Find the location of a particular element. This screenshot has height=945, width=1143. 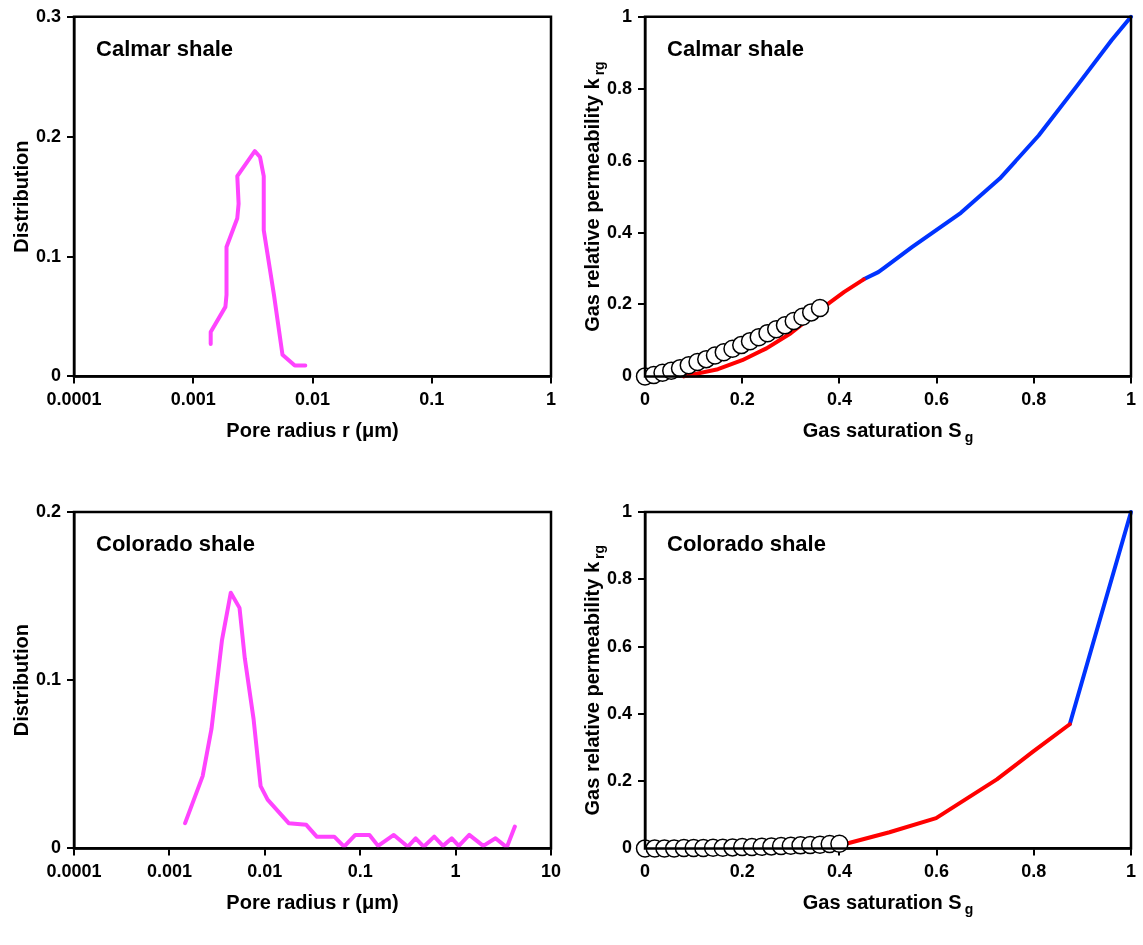

x-tick-label: 10 is located at coordinates (551, 871).